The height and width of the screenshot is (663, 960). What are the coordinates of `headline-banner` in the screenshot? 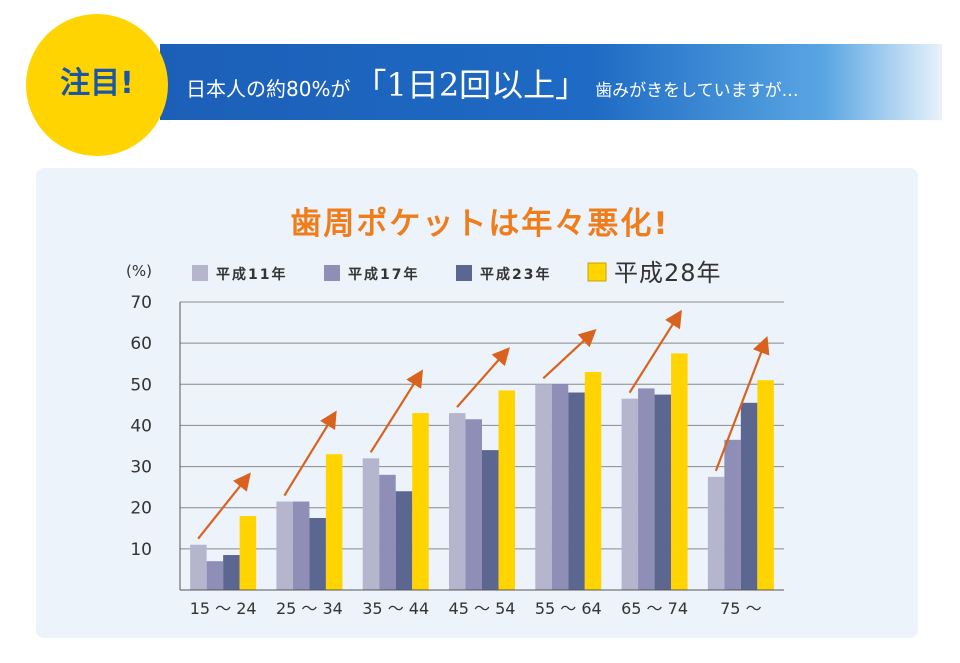 It's located at (551, 82).